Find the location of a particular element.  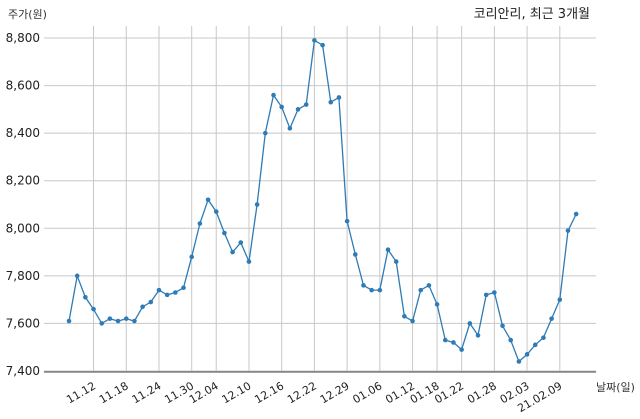

x-tick-label: 01.06 is located at coordinates (368, 392).